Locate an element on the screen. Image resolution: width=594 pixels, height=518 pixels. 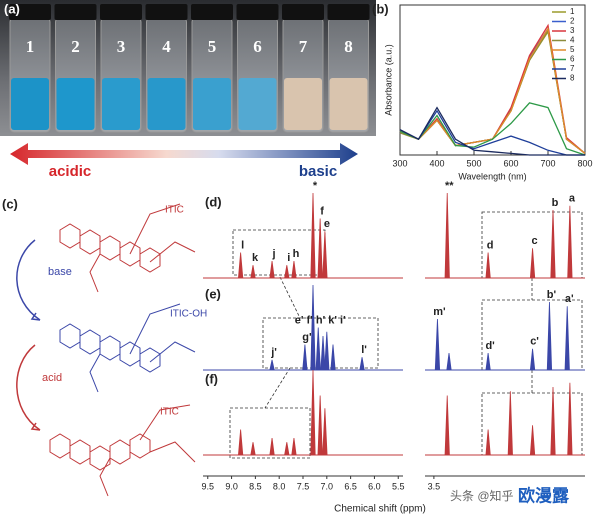
base-label: base is located at coordinates (60, 272).